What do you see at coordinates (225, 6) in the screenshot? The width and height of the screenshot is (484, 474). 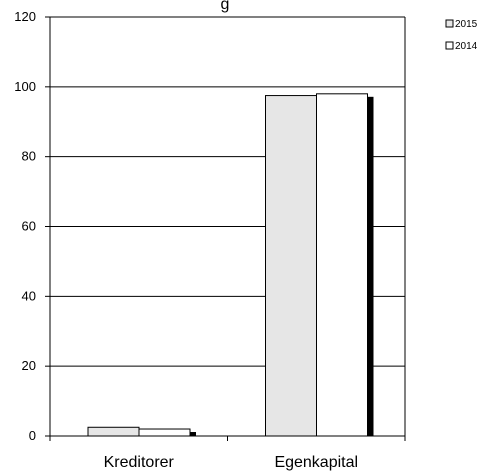 I see `chart-title: g` at bounding box center [225, 6].